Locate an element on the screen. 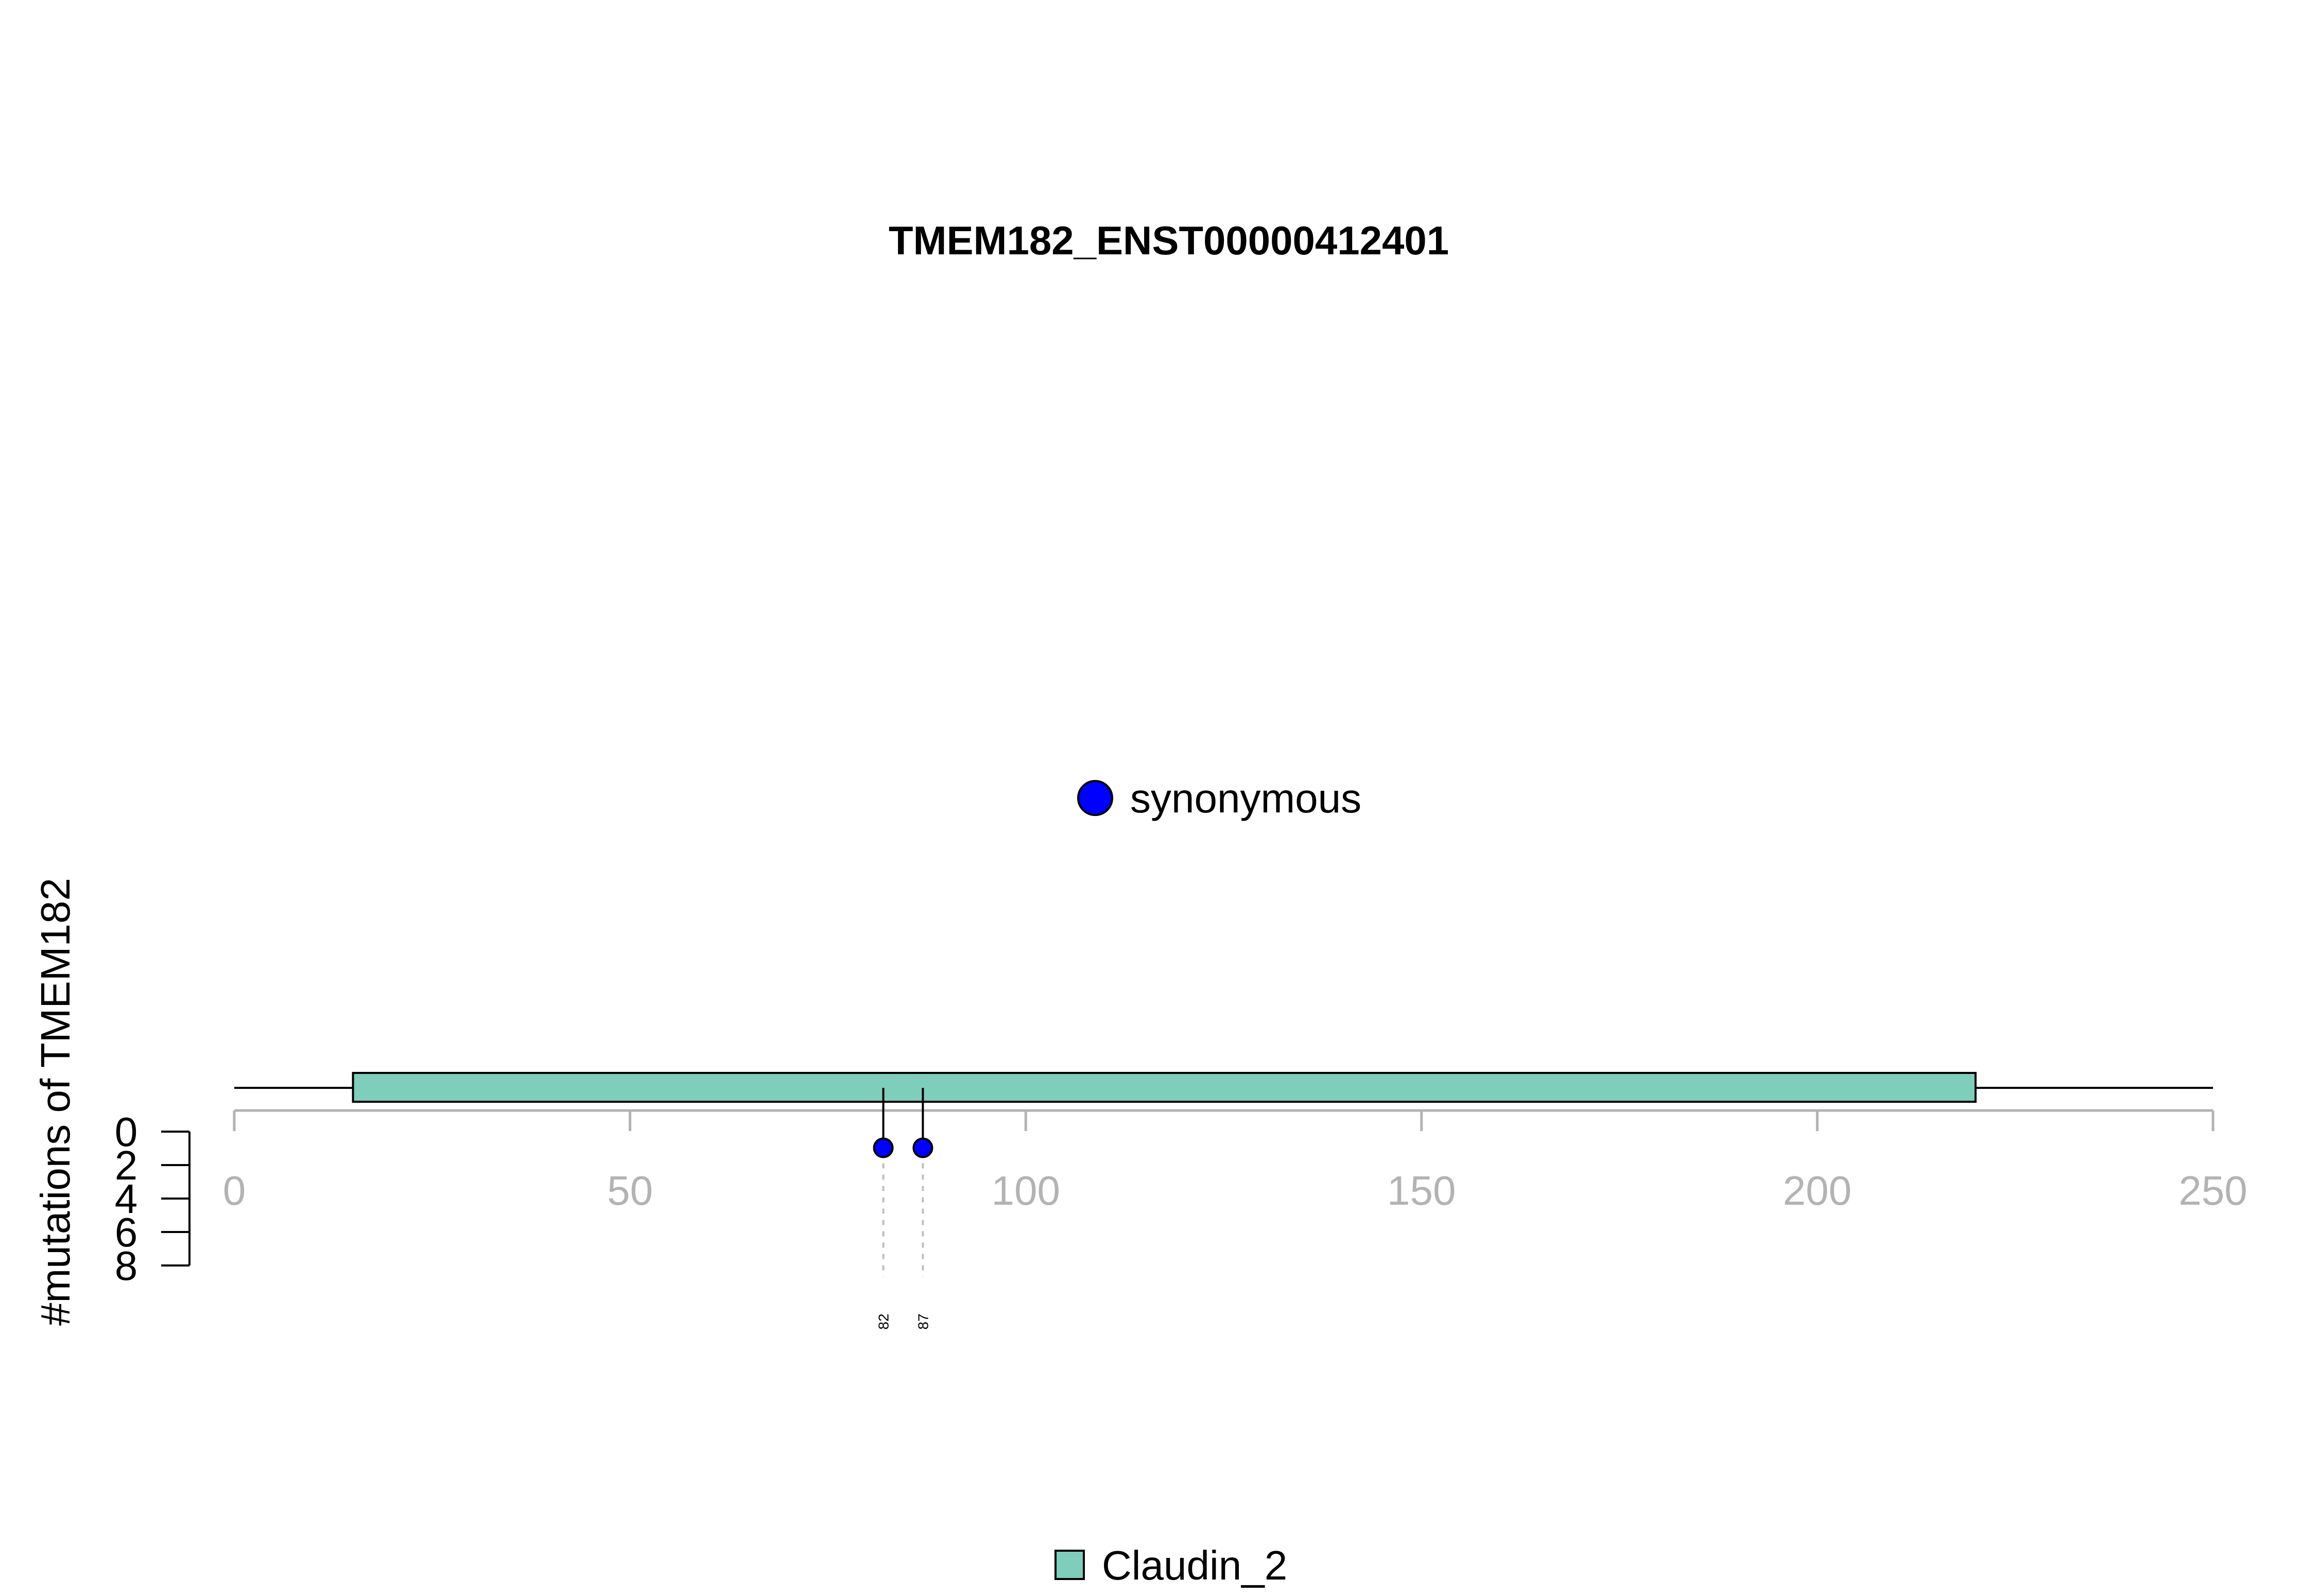 Image resolution: width=2317 pixels, height=1596 pixels. x-axis: 0 50 100 150 200 250 is located at coordinates (1235, 1161).